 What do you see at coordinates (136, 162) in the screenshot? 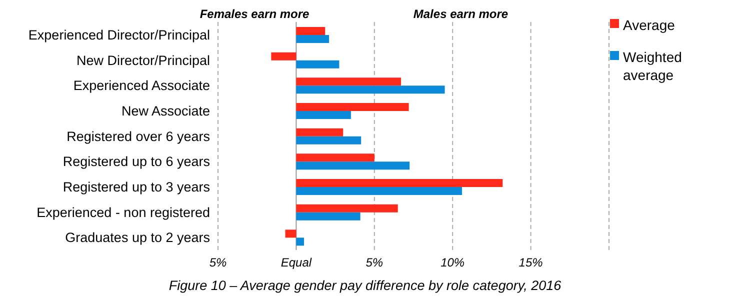
I see `y-tick-label: Registered up to 6 years` at bounding box center [136, 162].